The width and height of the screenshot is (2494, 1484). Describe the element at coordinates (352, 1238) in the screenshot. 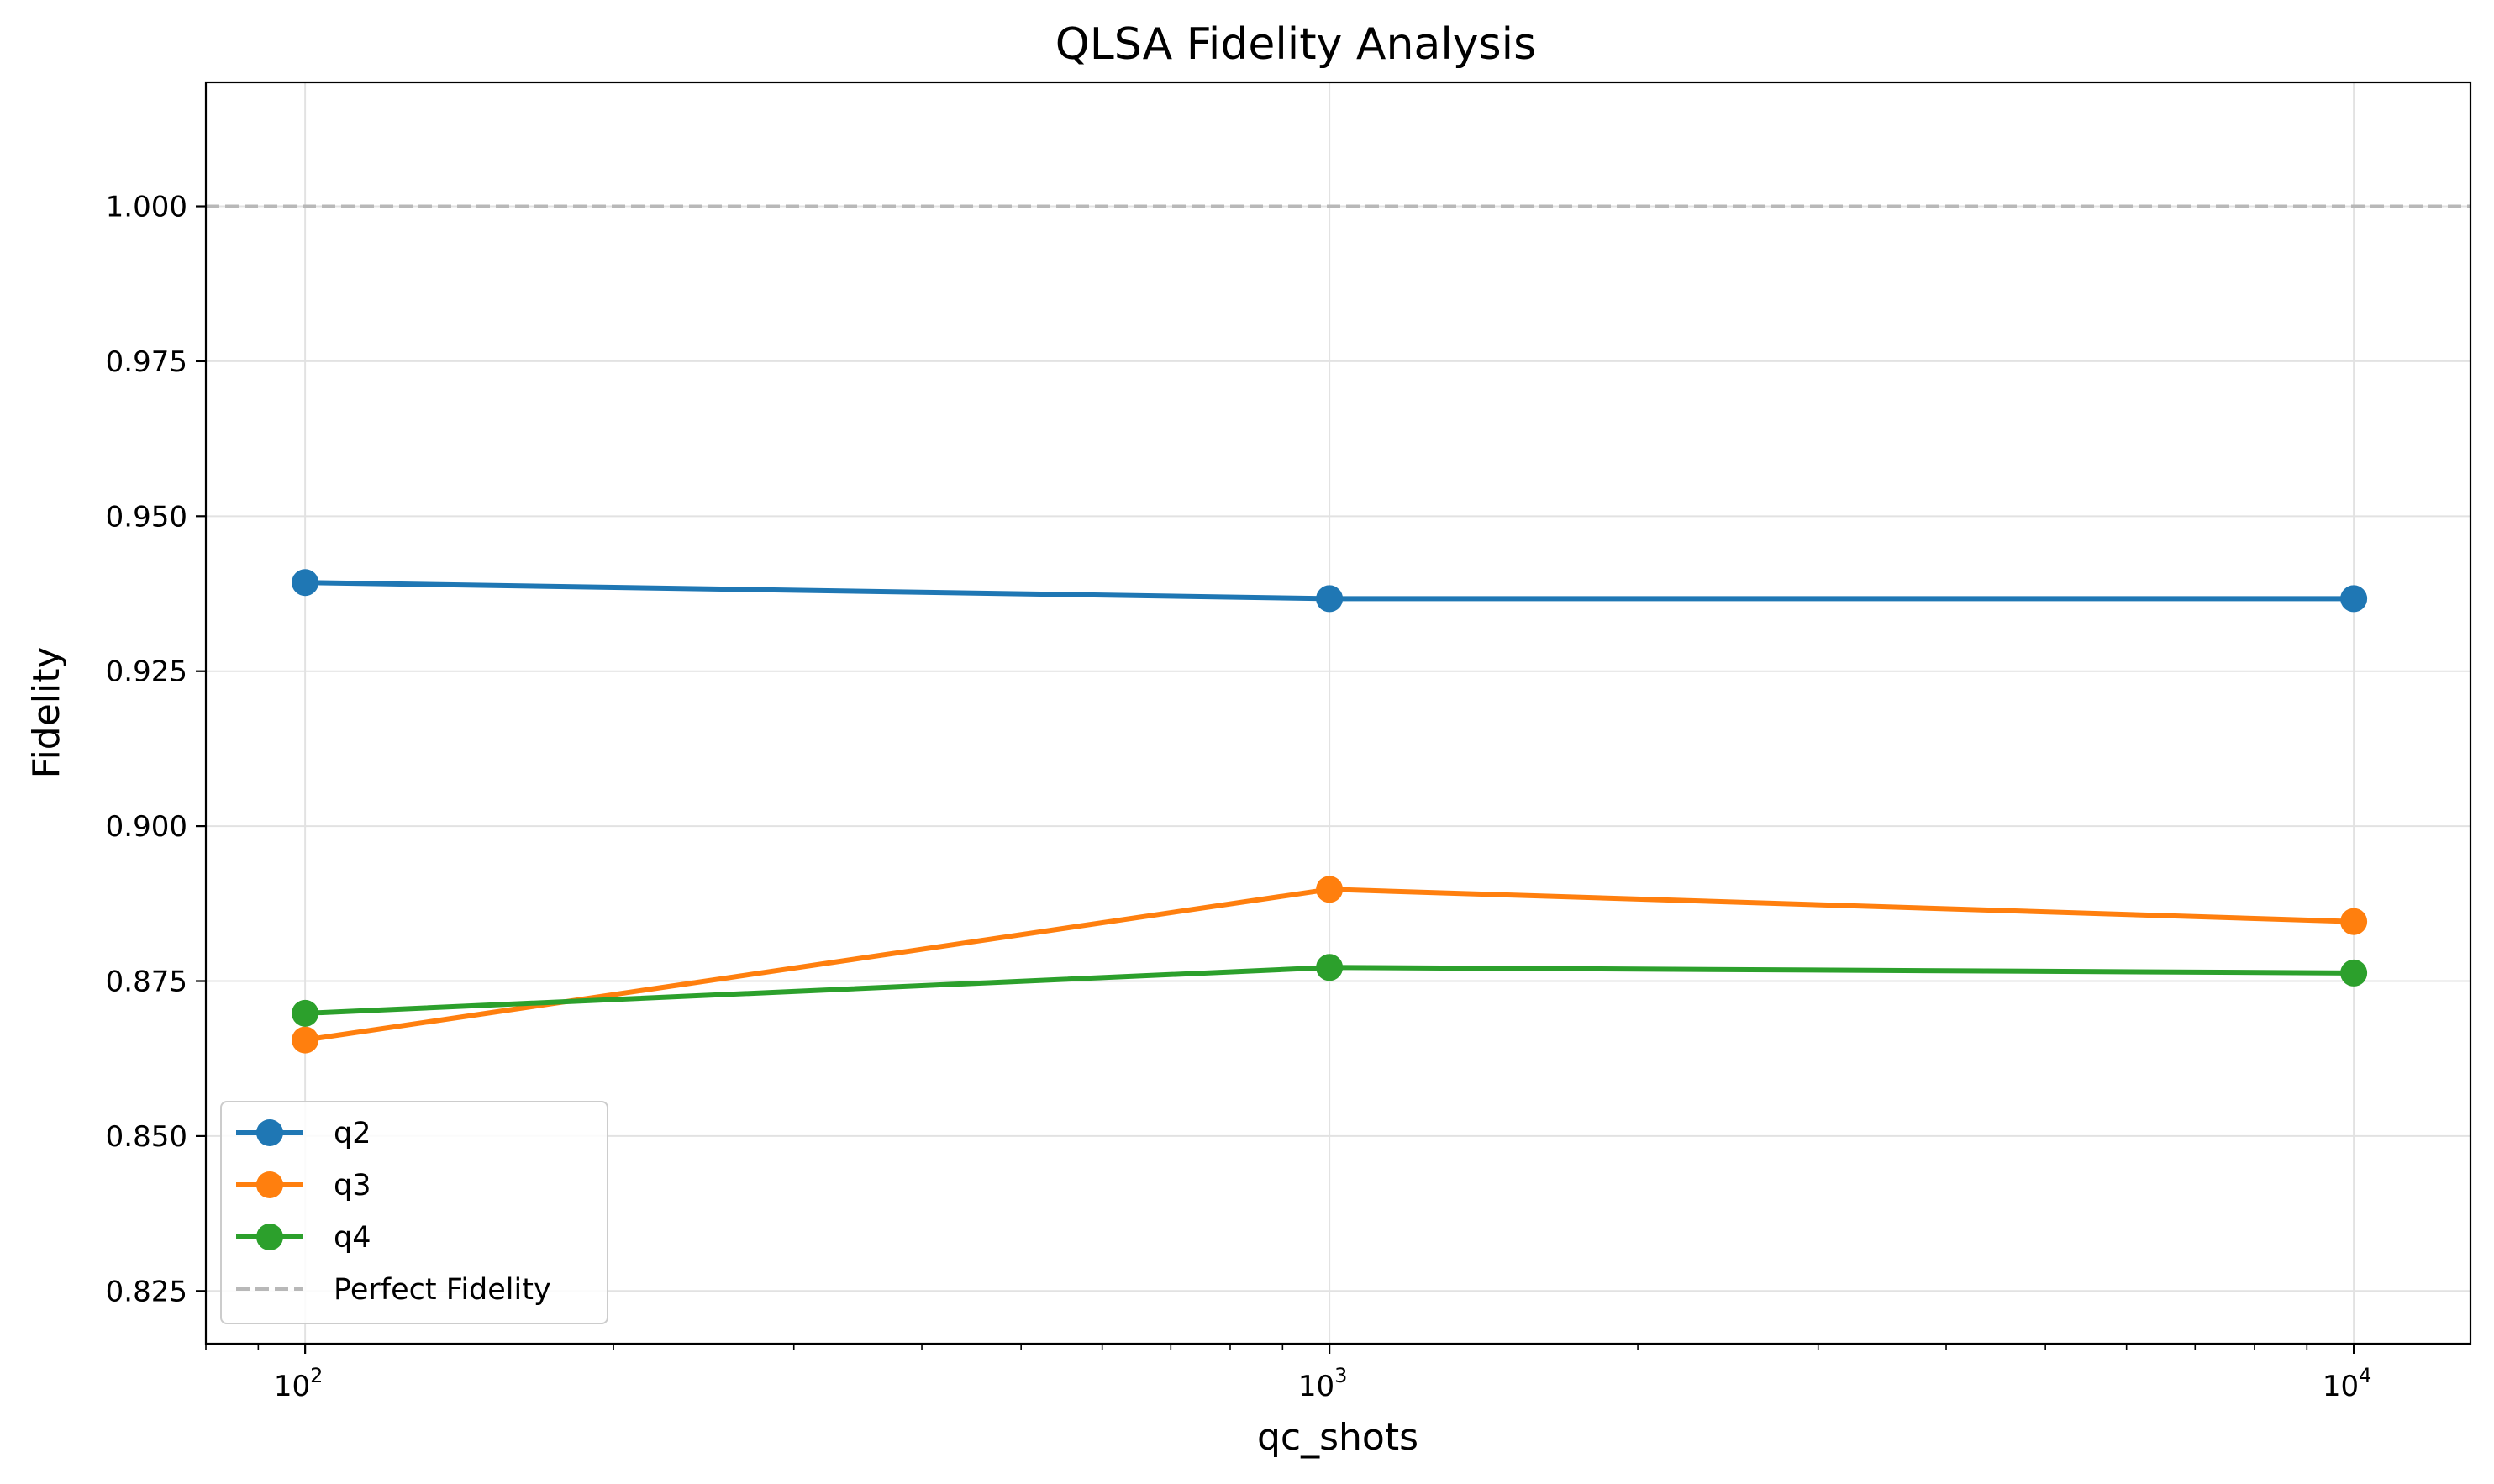

I see `legend-label-q4: q4` at that location.